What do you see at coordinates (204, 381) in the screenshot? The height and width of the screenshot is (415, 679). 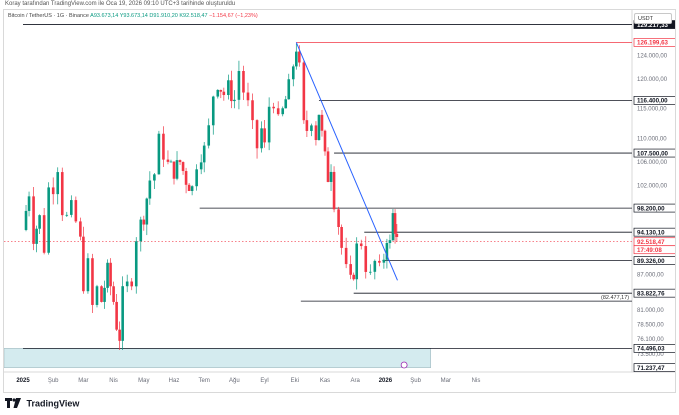 I see `x-tick-label: Tem` at bounding box center [204, 381].